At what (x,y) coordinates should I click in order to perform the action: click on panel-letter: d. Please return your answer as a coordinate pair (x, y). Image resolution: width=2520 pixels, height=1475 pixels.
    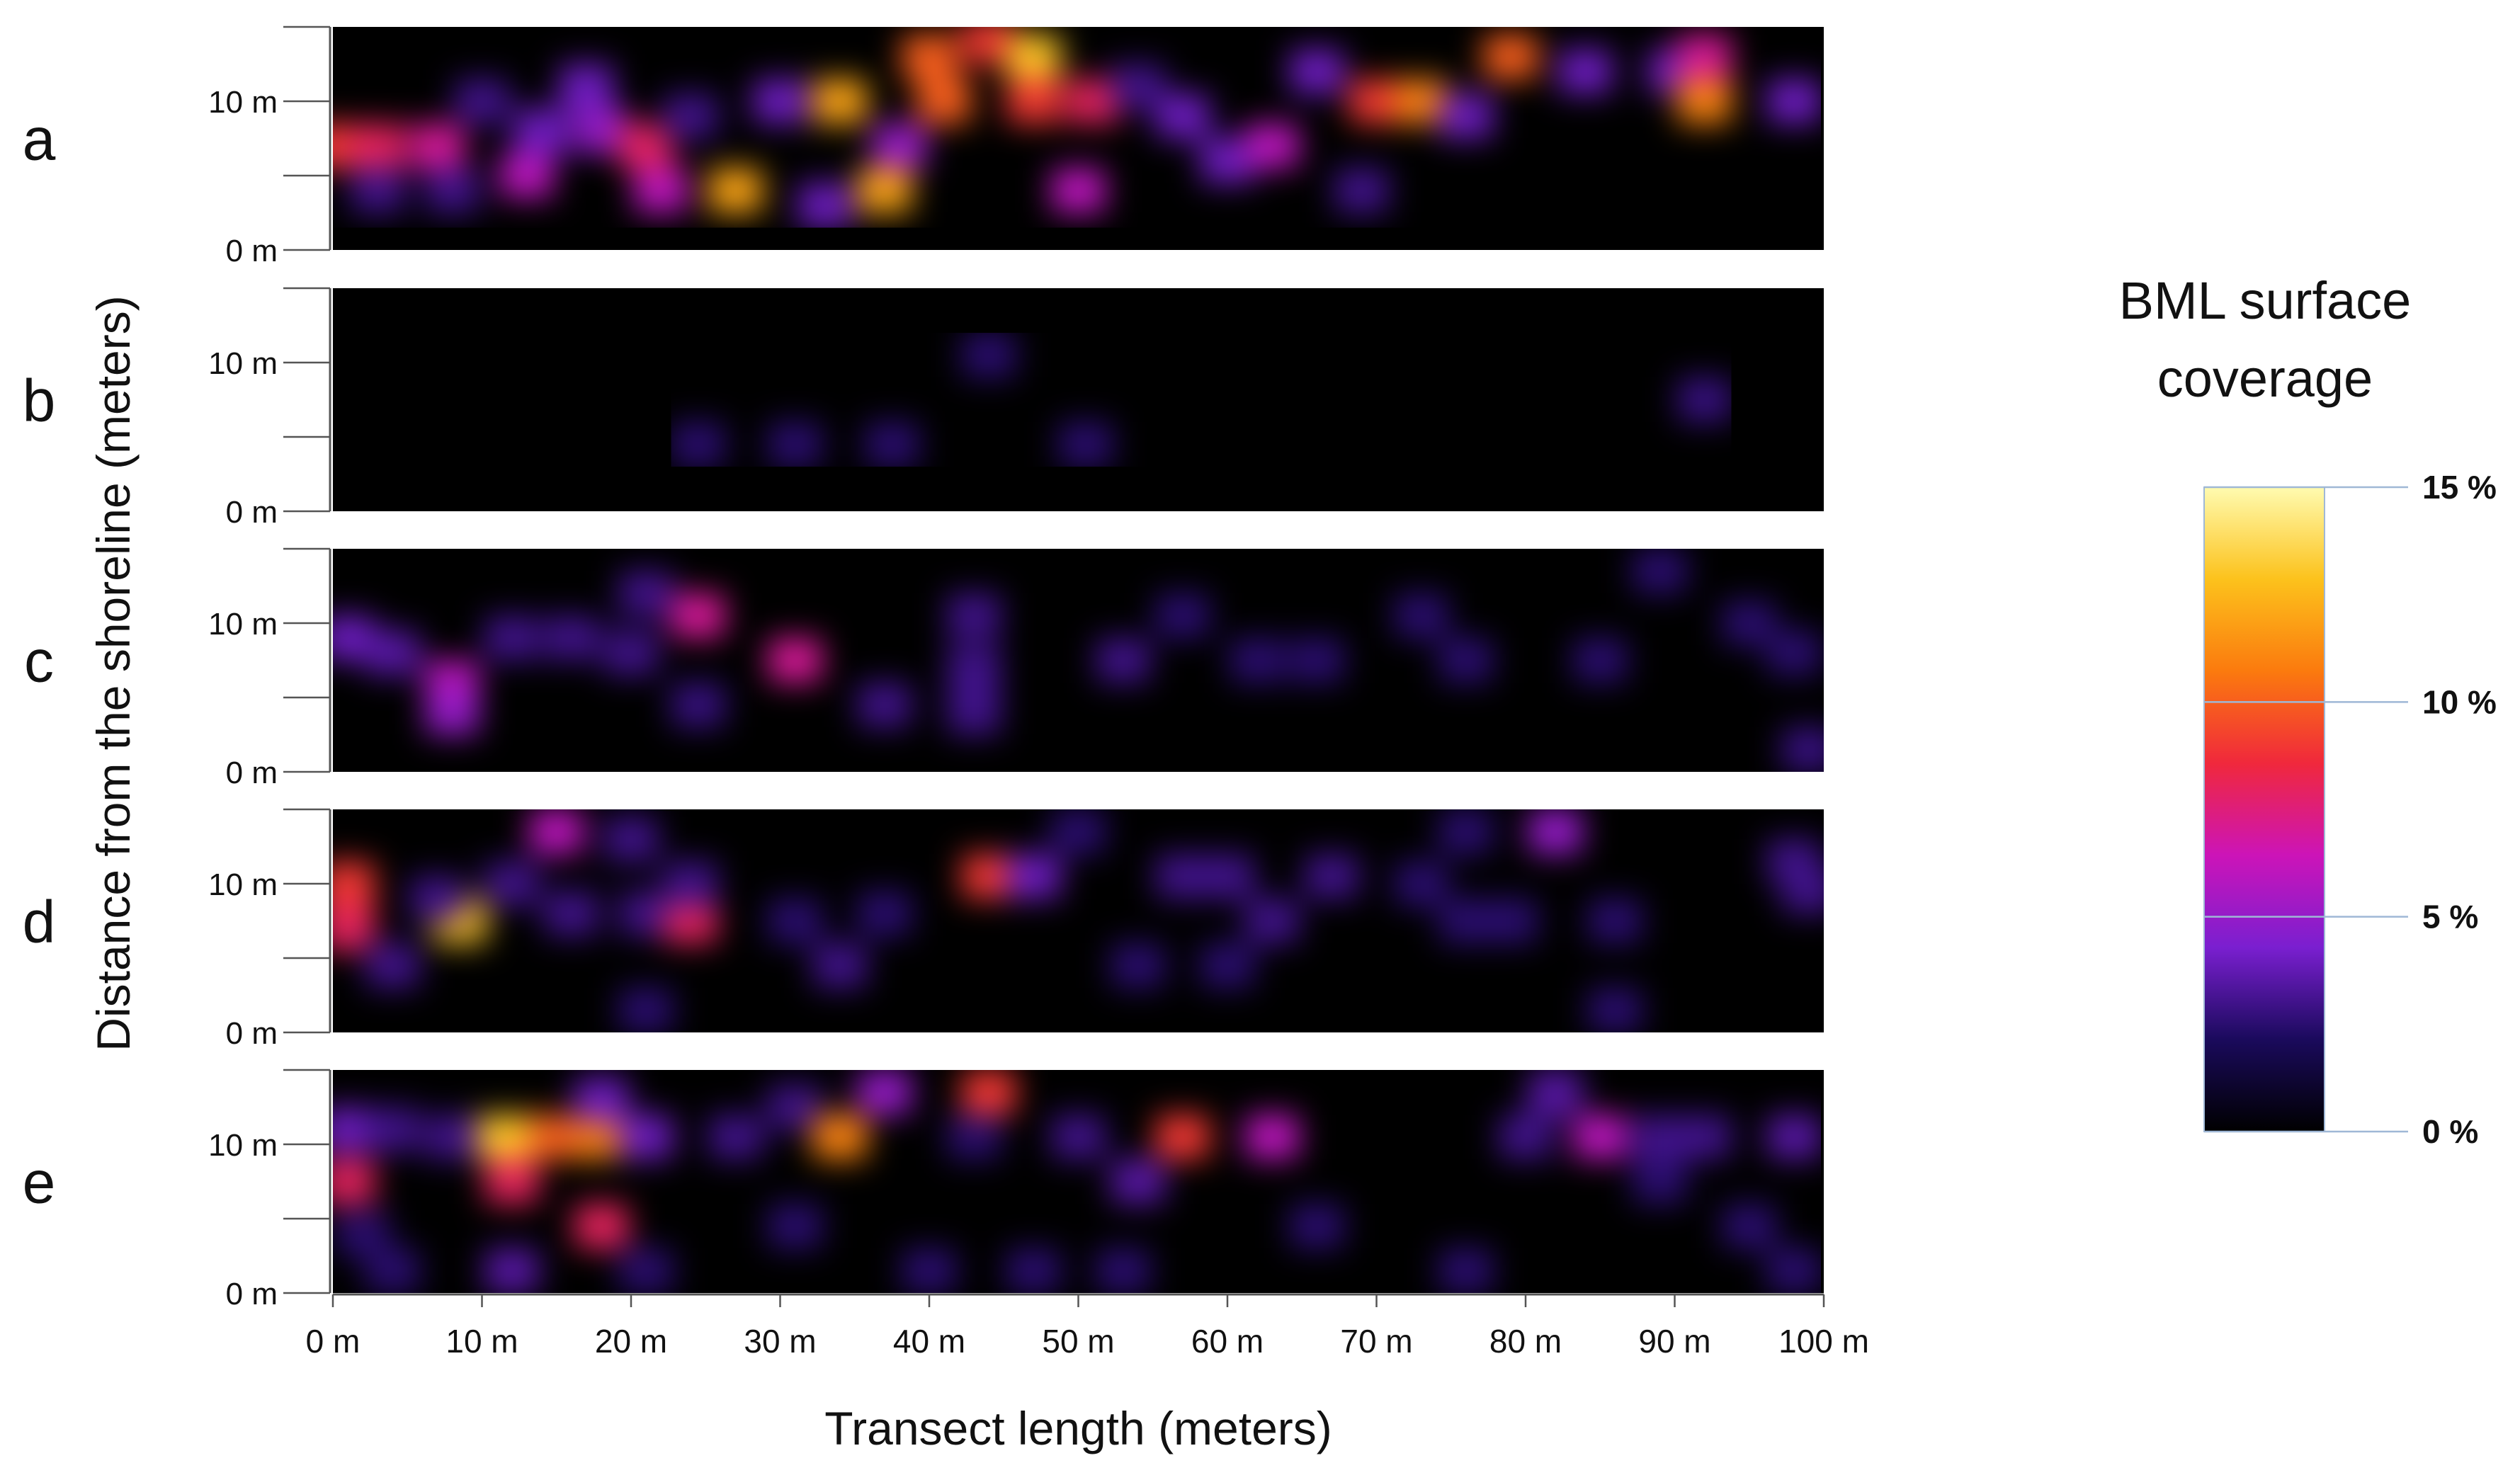
    Looking at the image, I should click on (39, 922).